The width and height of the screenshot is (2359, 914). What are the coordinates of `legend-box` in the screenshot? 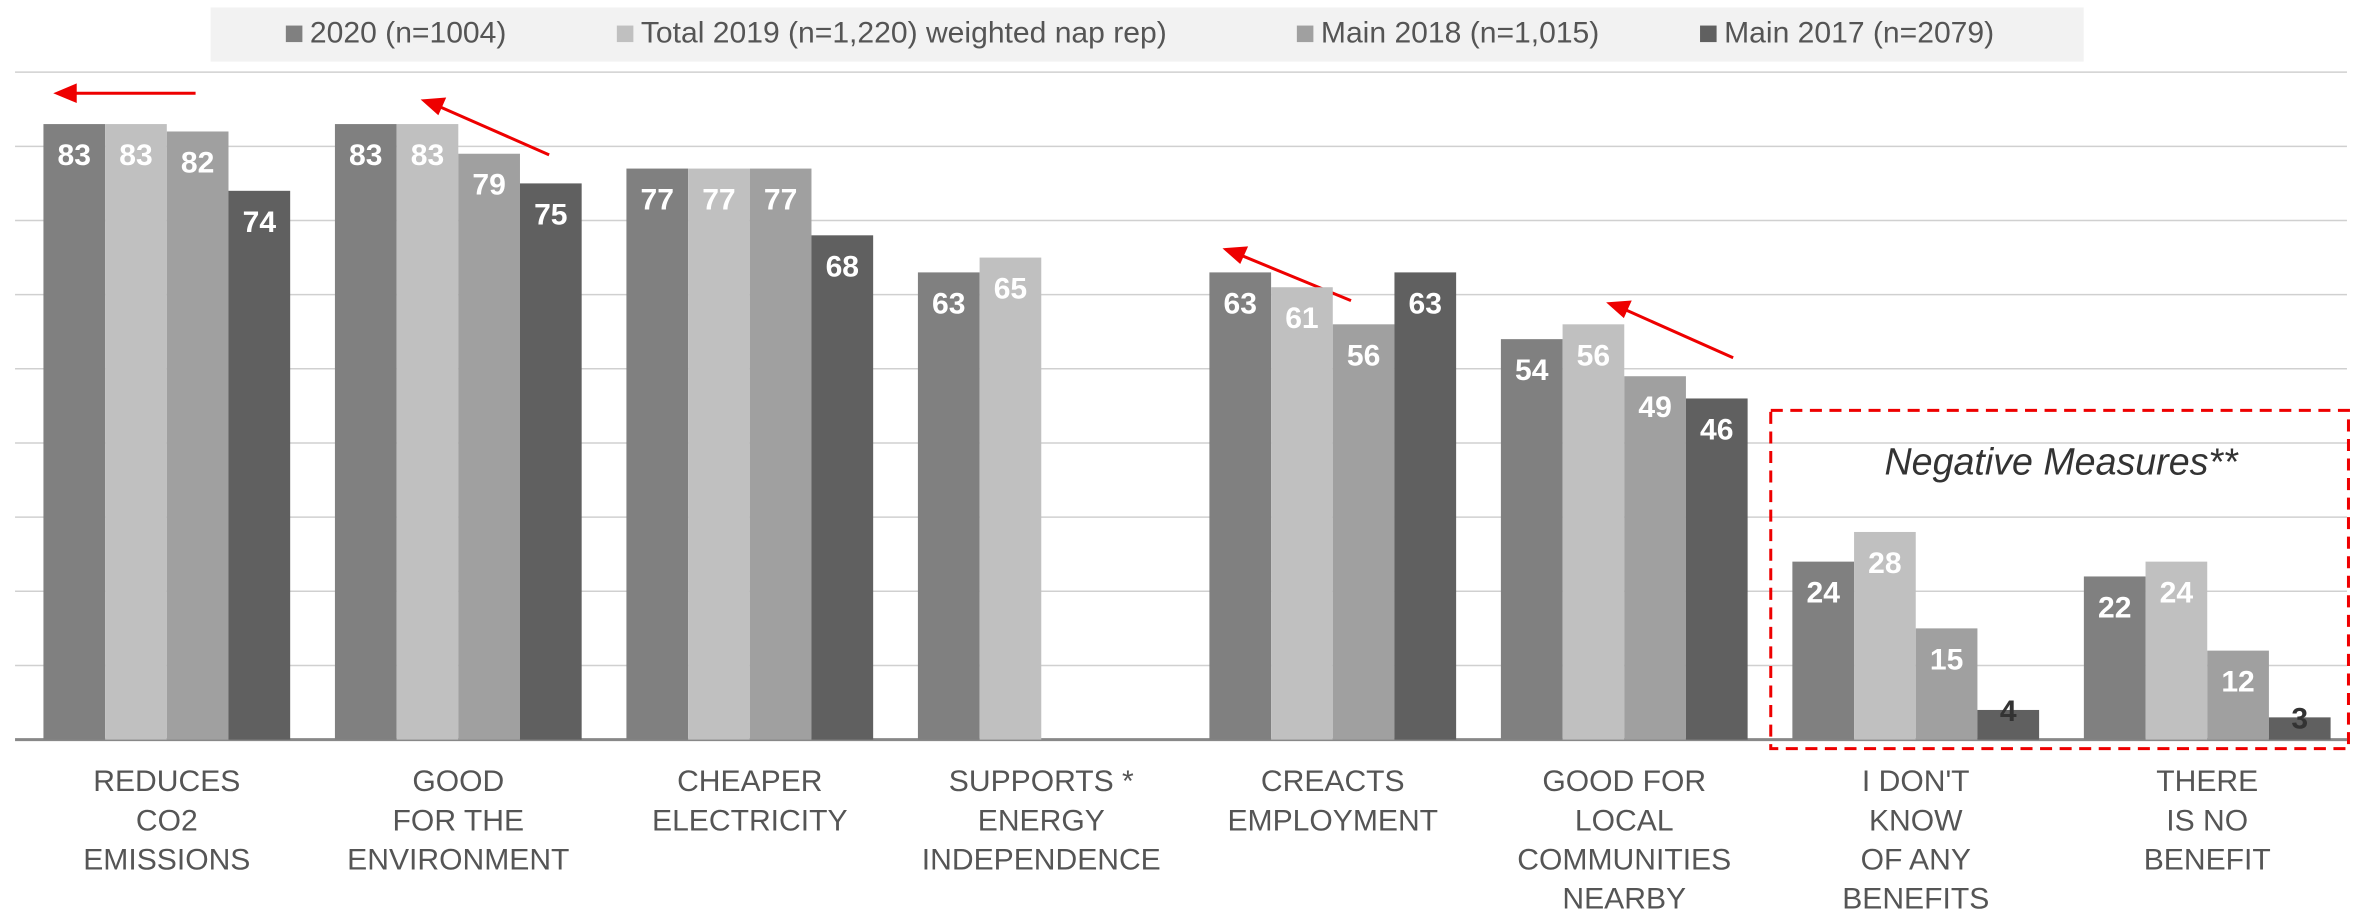 It's located at (1147, 34).